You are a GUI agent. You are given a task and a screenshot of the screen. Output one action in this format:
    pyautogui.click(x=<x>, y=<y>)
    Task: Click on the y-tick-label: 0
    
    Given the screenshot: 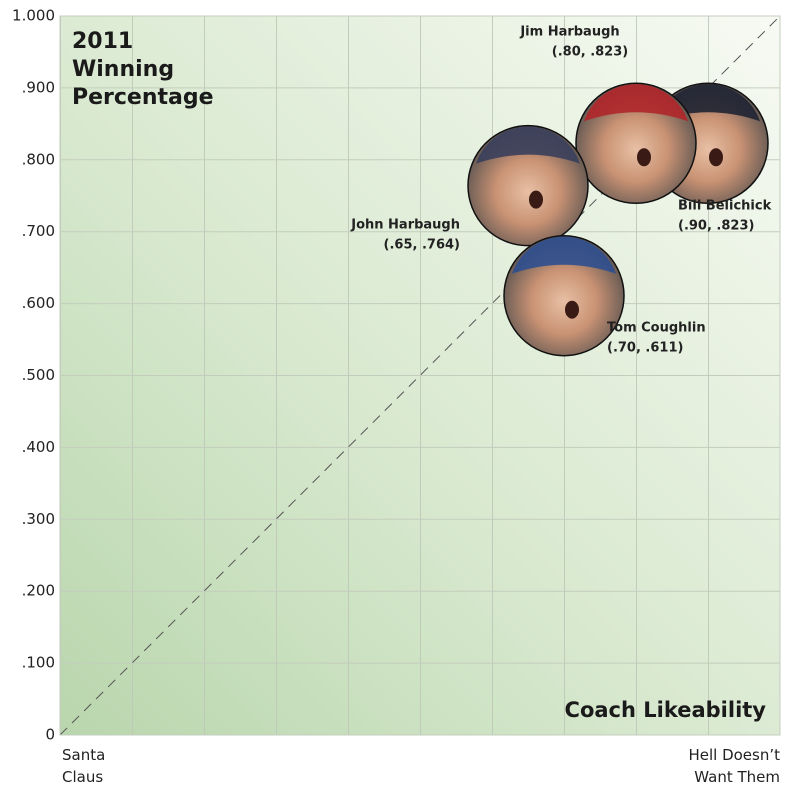 What is the action you would take?
    pyautogui.click(x=50, y=735)
    